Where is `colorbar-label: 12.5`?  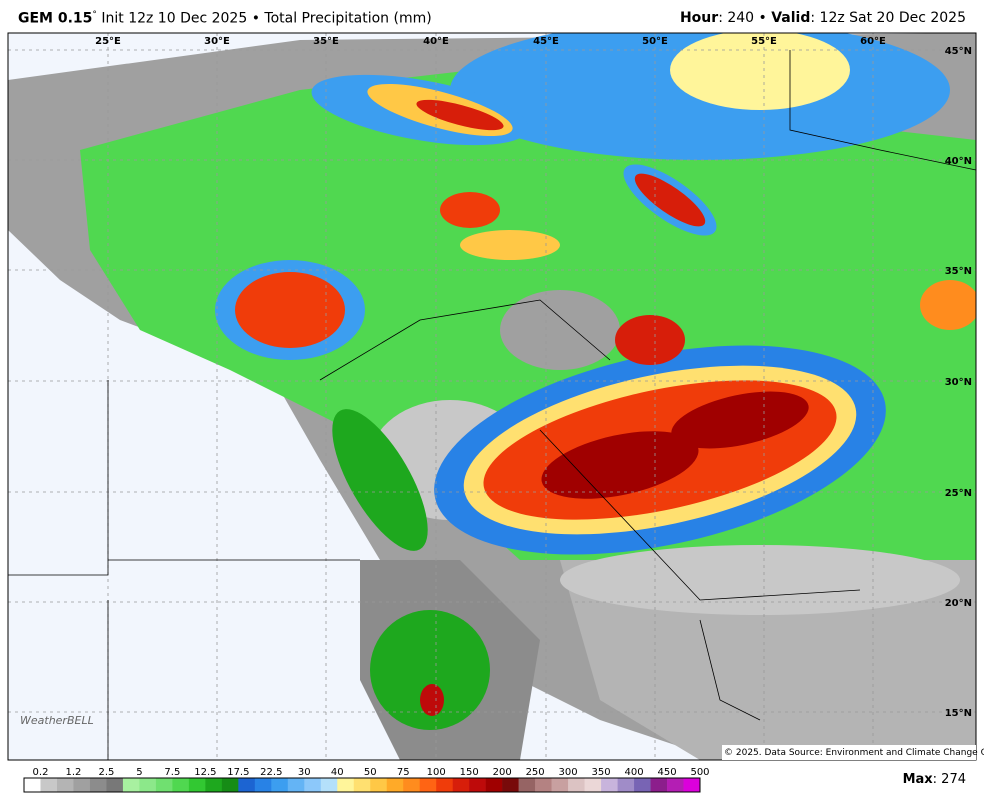 colorbar-label: 12.5 is located at coordinates (205, 772).